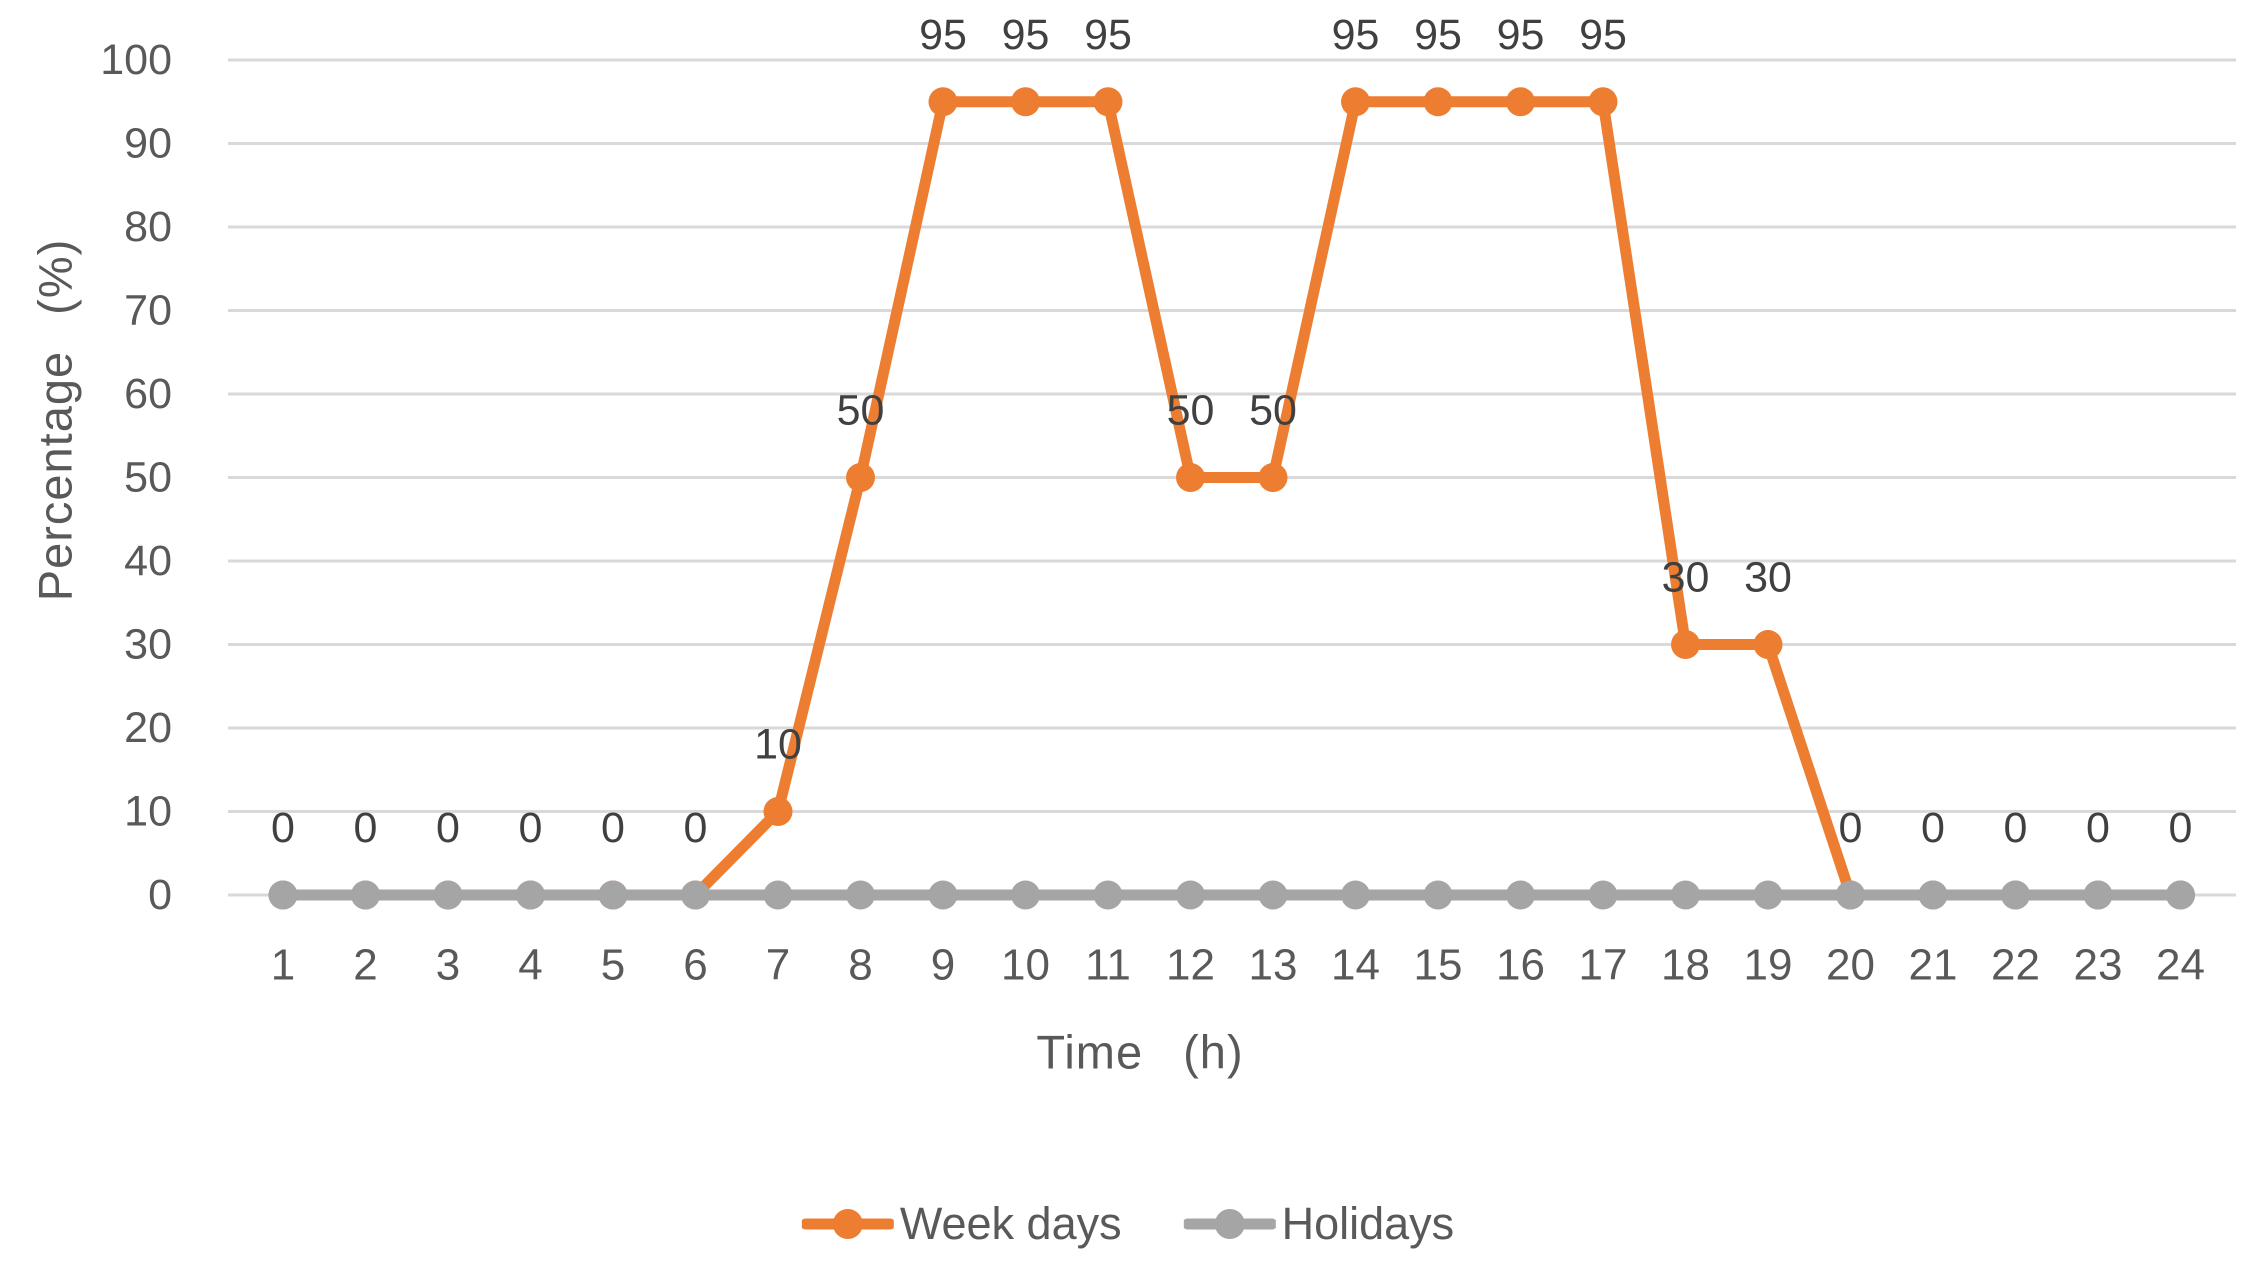  I want to click on x-tick-label: 4, so click(530, 965).